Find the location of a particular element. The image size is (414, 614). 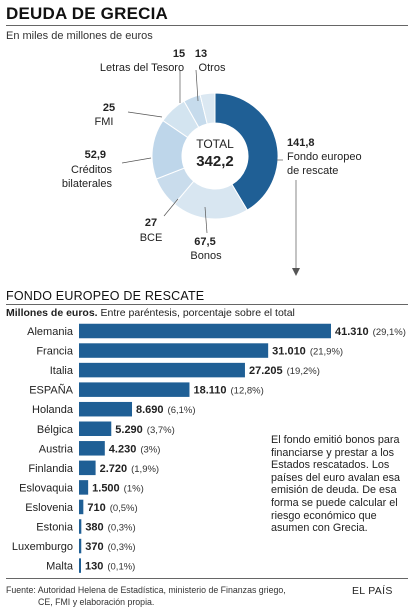

leader-line-creditos is located at coordinates (136, 160).